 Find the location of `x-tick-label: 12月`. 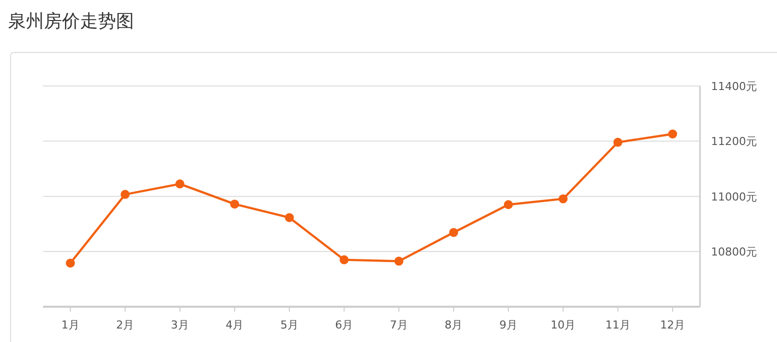

x-tick-label: 12月 is located at coordinates (673, 325).